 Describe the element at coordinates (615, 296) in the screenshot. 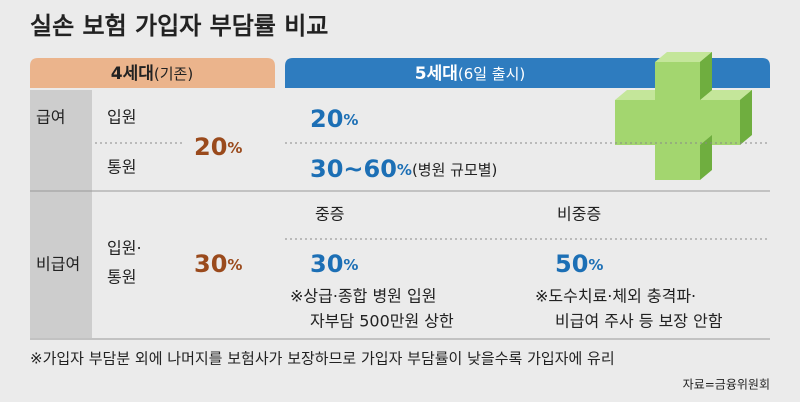

I see `note: ※도수치료·체외 충격파·` at that location.